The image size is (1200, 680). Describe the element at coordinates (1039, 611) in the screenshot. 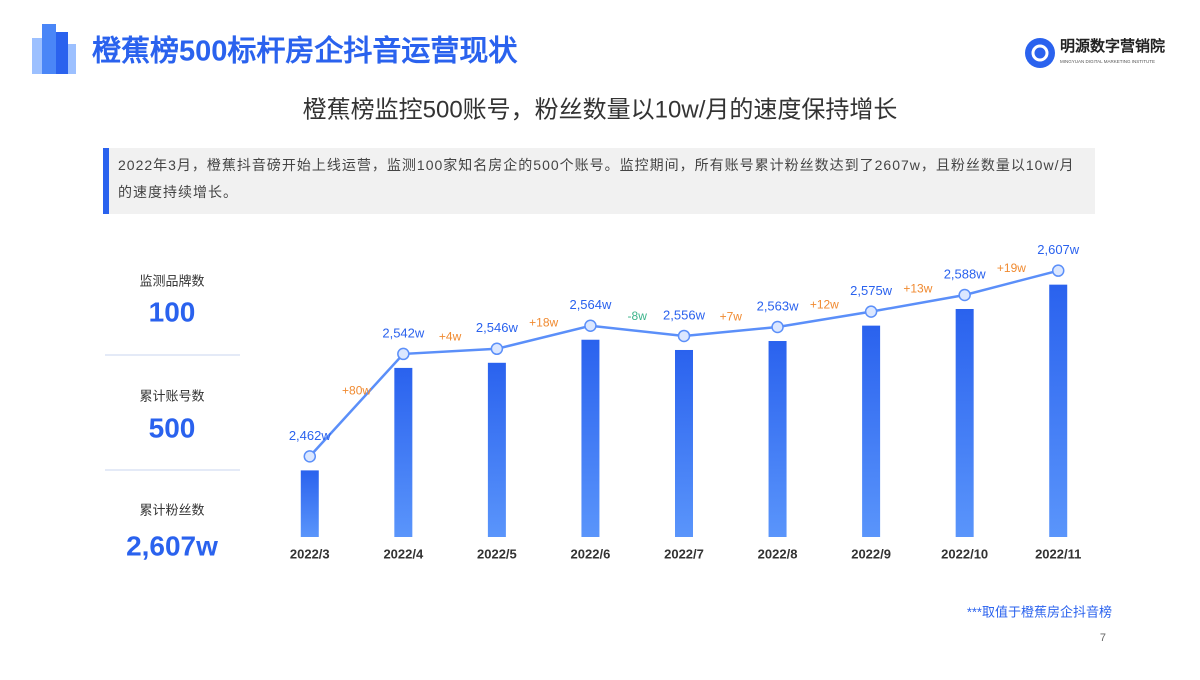

I see `note: ***取值于橙蕉房企抖音榜` at that location.